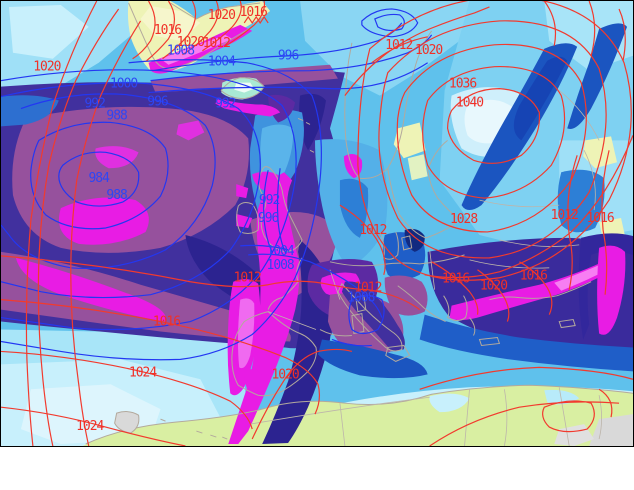 This screenshot has width=634, height=490. What do you see at coordinates (463, 219) in the screenshot?
I see `isobar-label: 1028` at bounding box center [463, 219].